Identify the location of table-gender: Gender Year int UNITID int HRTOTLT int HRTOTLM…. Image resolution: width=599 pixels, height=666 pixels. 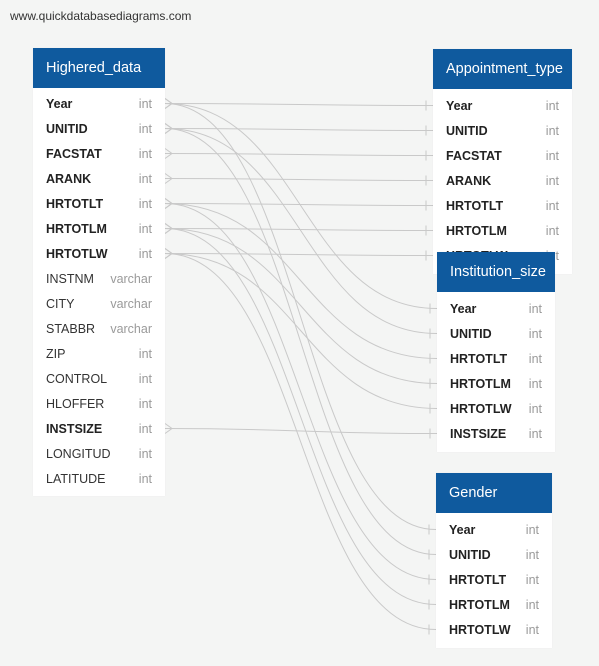
(494, 560).